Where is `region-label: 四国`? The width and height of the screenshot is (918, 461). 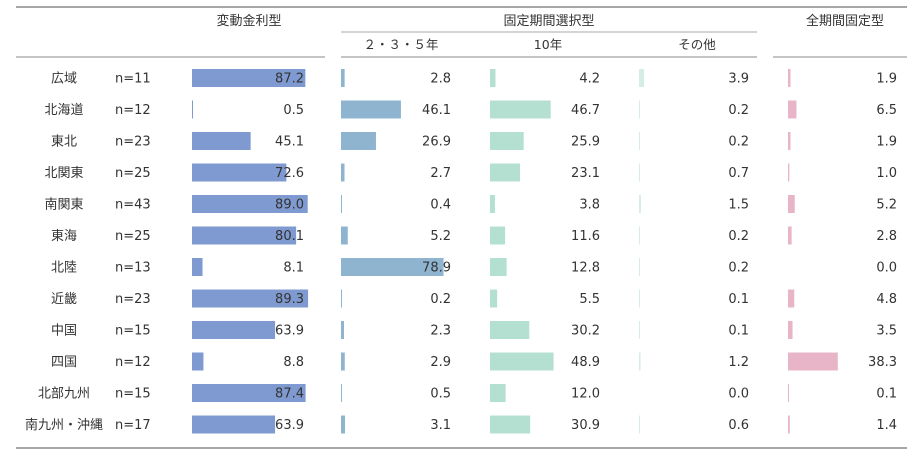
region-label: 四国 is located at coordinates (64, 362).